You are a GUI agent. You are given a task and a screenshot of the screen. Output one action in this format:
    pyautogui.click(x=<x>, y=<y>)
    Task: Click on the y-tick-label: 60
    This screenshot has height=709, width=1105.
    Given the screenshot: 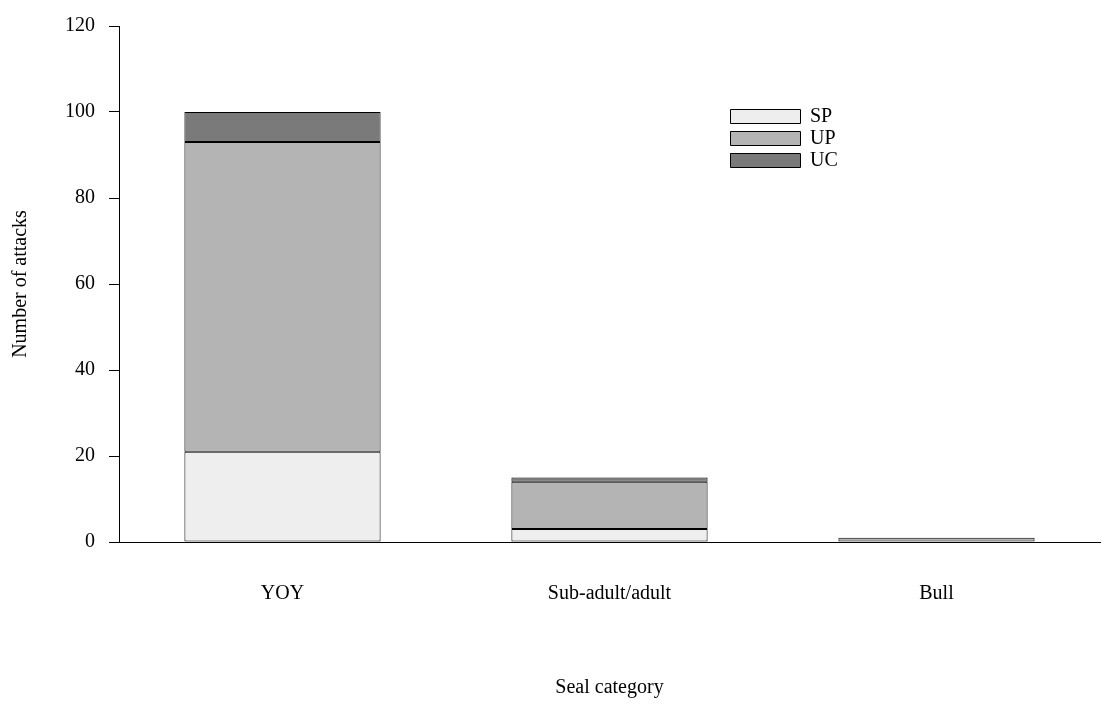 What is the action you would take?
    pyautogui.click(x=85, y=282)
    